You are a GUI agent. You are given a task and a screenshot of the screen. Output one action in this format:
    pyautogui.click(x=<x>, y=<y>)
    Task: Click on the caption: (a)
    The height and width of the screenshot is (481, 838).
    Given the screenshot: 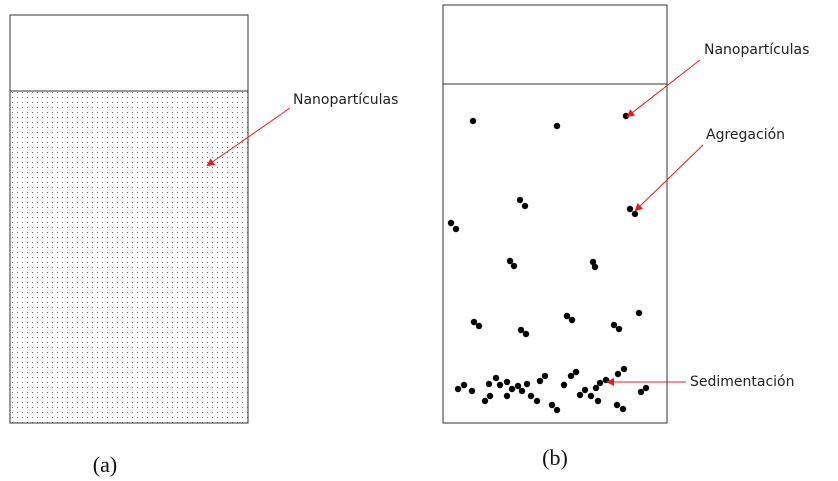 What is the action you would take?
    pyautogui.click(x=105, y=464)
    